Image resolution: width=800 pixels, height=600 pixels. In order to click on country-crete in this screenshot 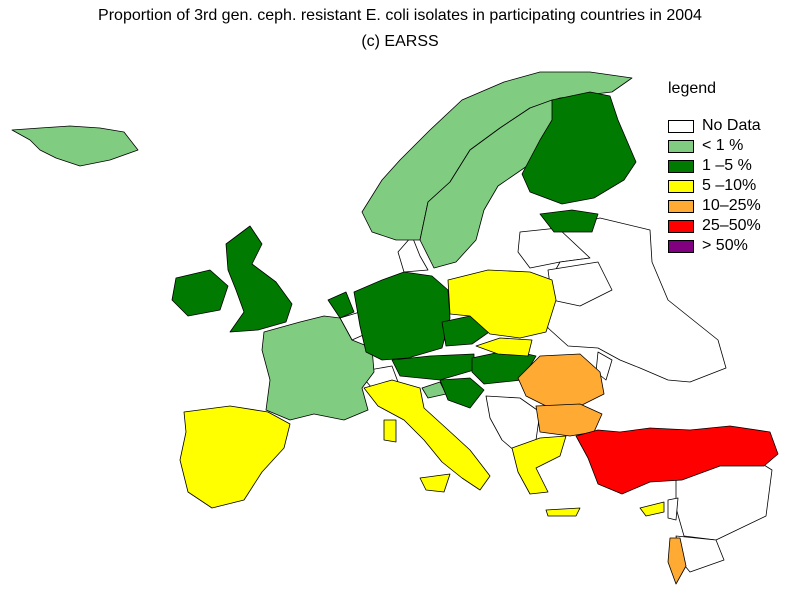, I will do `click(563, 512)`.